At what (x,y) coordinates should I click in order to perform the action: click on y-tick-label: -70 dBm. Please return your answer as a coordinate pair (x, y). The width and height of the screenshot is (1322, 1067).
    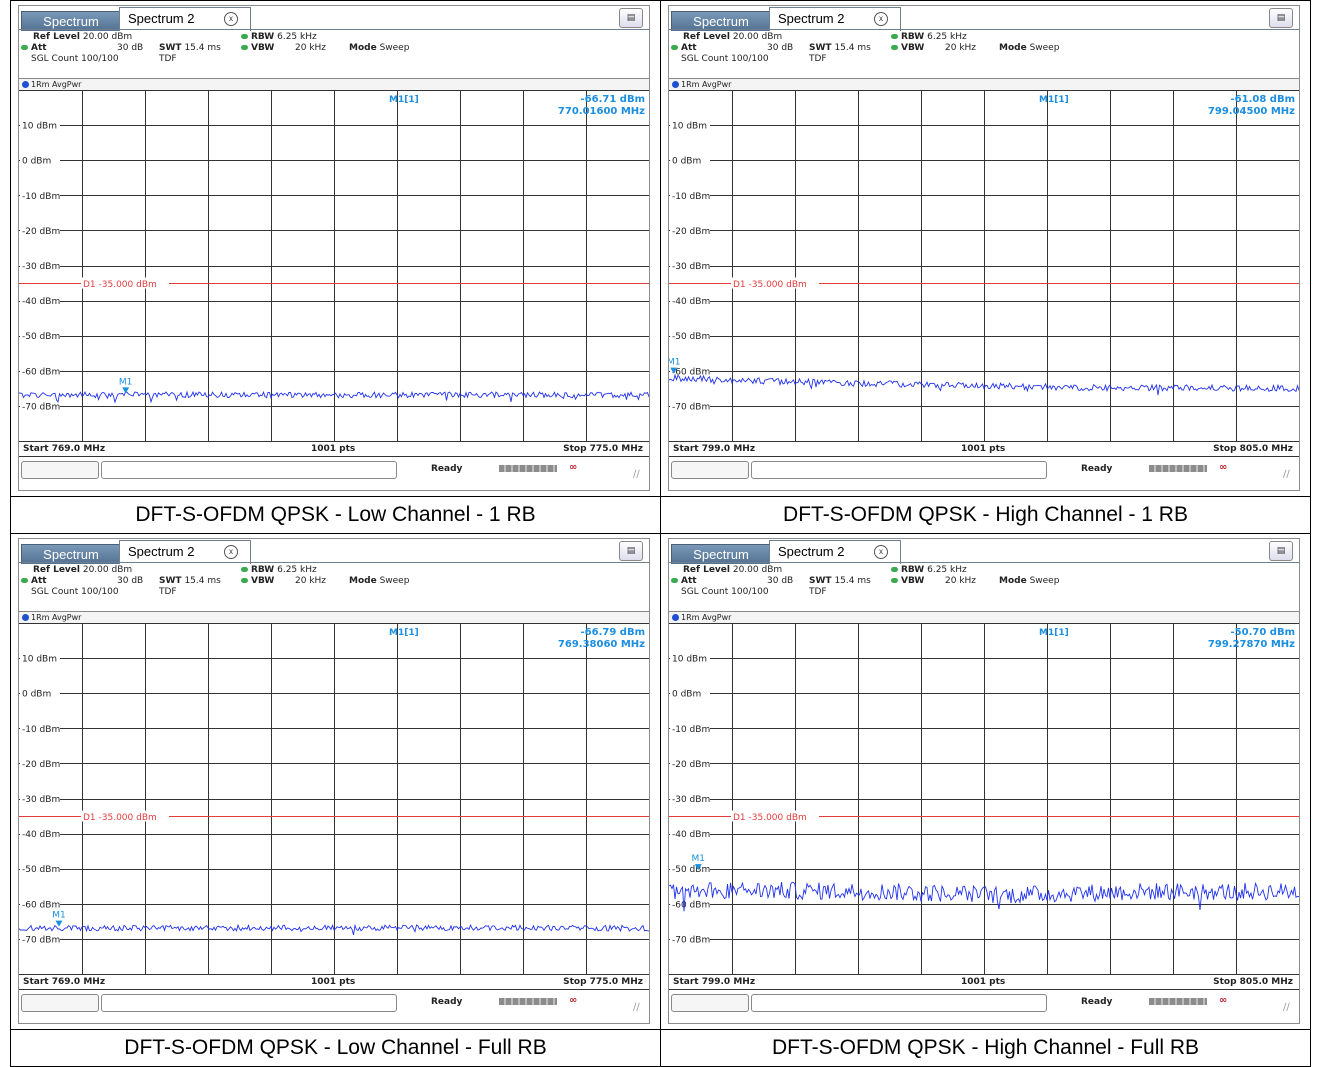
    Looking at the image, I should click on (41, 407).